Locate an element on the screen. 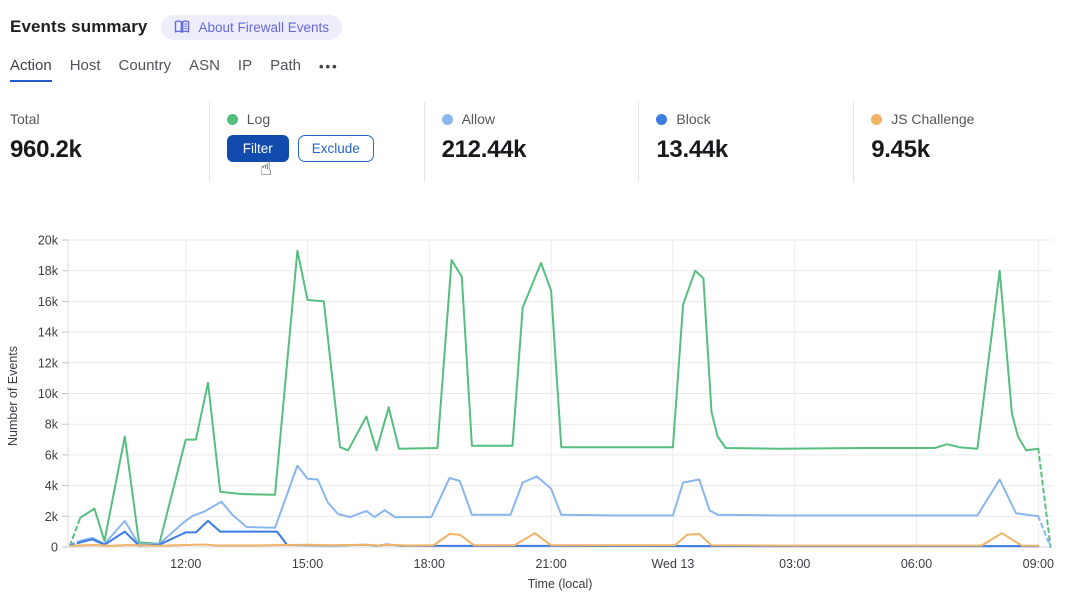 This screenshot has height=605, width=1068. about-firewall-events-badge: About Firewall Events is located at coordinates (252, 27).